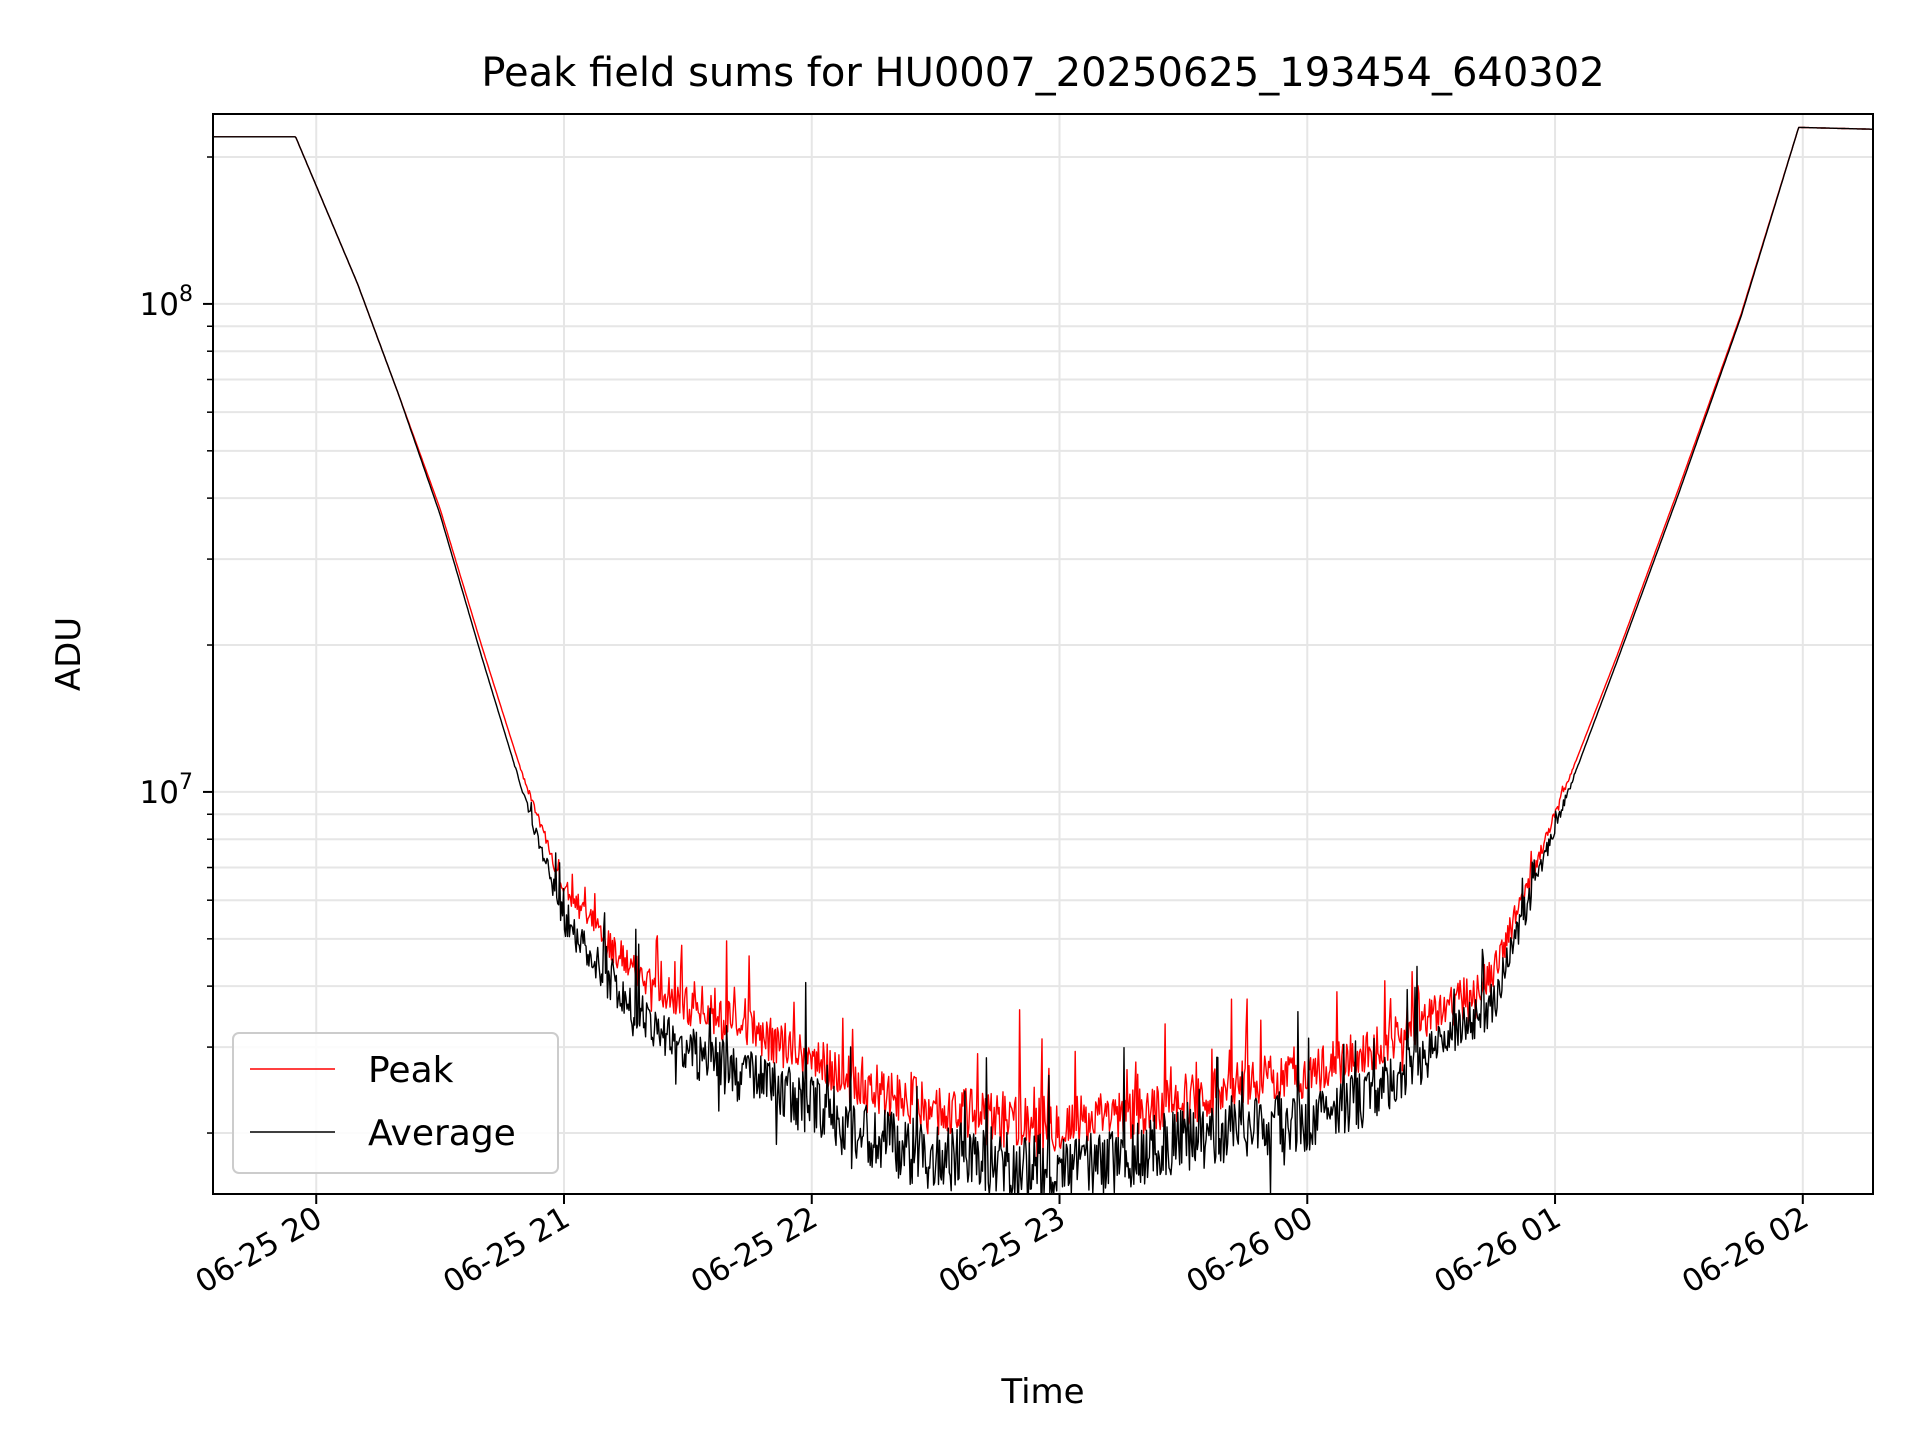 This screenshot has width=1920, height=1440. Describe the element at coordinates (69, 654) in the screenshot. I see `y-axis-label: ADU` at that location.